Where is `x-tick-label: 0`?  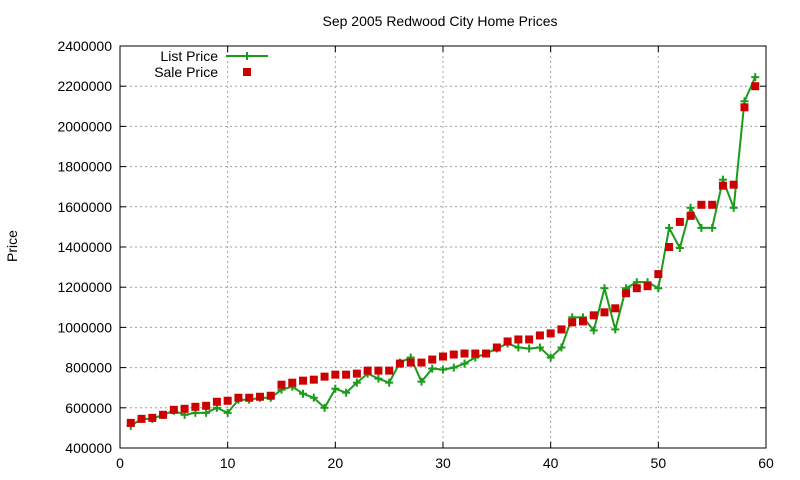 x-tick-label: 0 is located at coordinates (120, 463).